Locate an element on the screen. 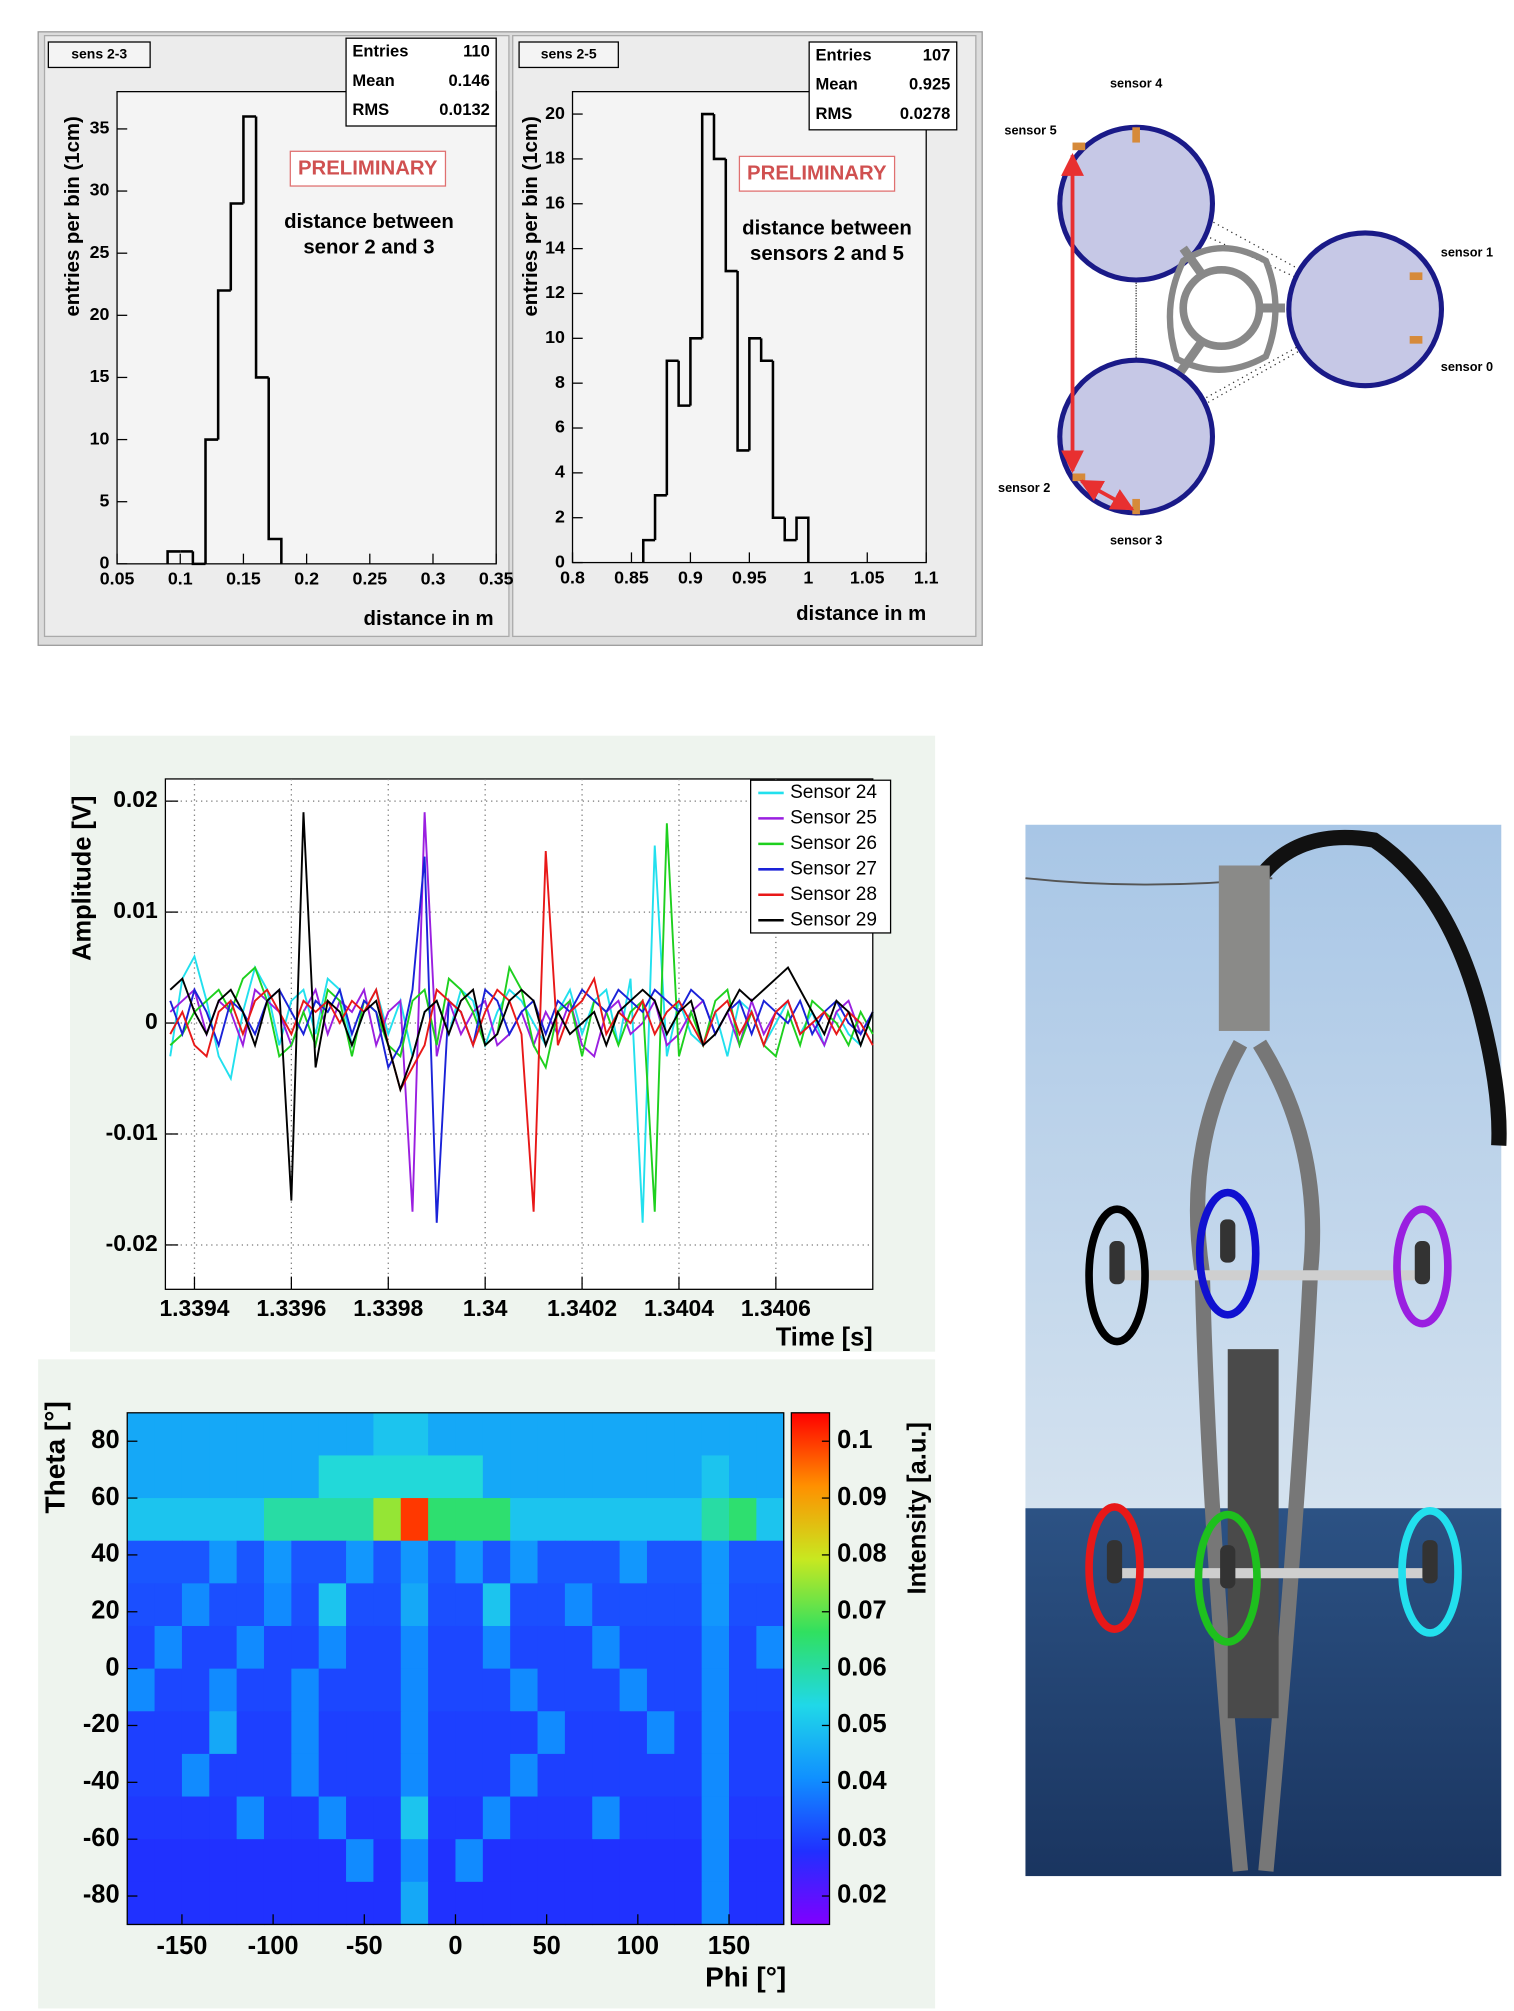 Image resolution: width=1514 pixels, height=2011 pixels. legend-label: Sensor 29 is located at coordinates (833, 919).